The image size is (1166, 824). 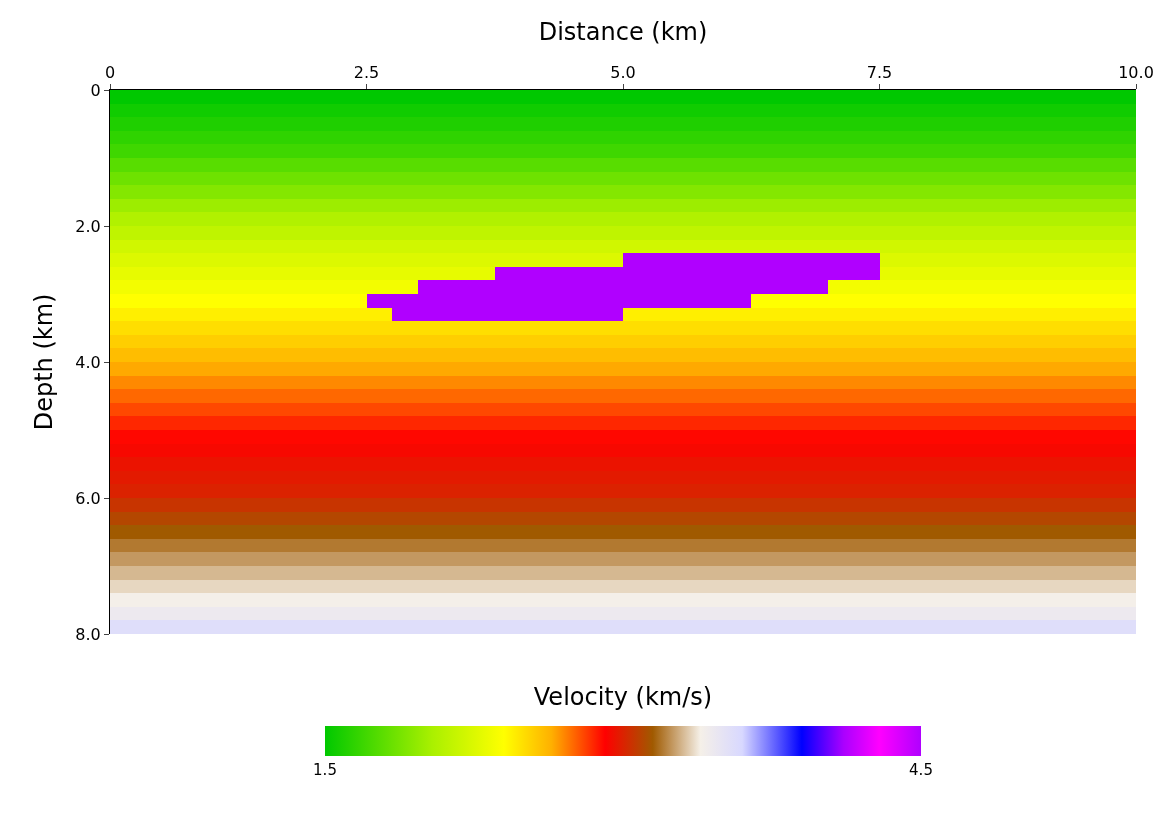 What do you see at coordinates (110, 72) in the screenshot?
I see `x-tick-label: 0` at bounding box center [110, 72].